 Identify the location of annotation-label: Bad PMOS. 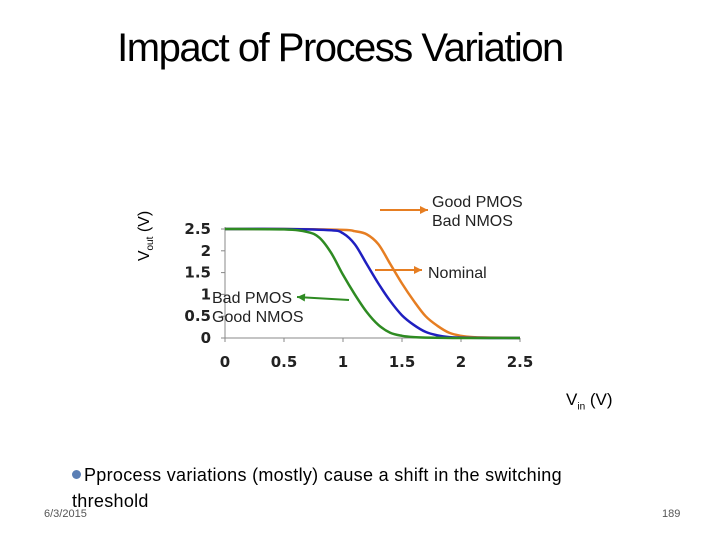
(252, 298).